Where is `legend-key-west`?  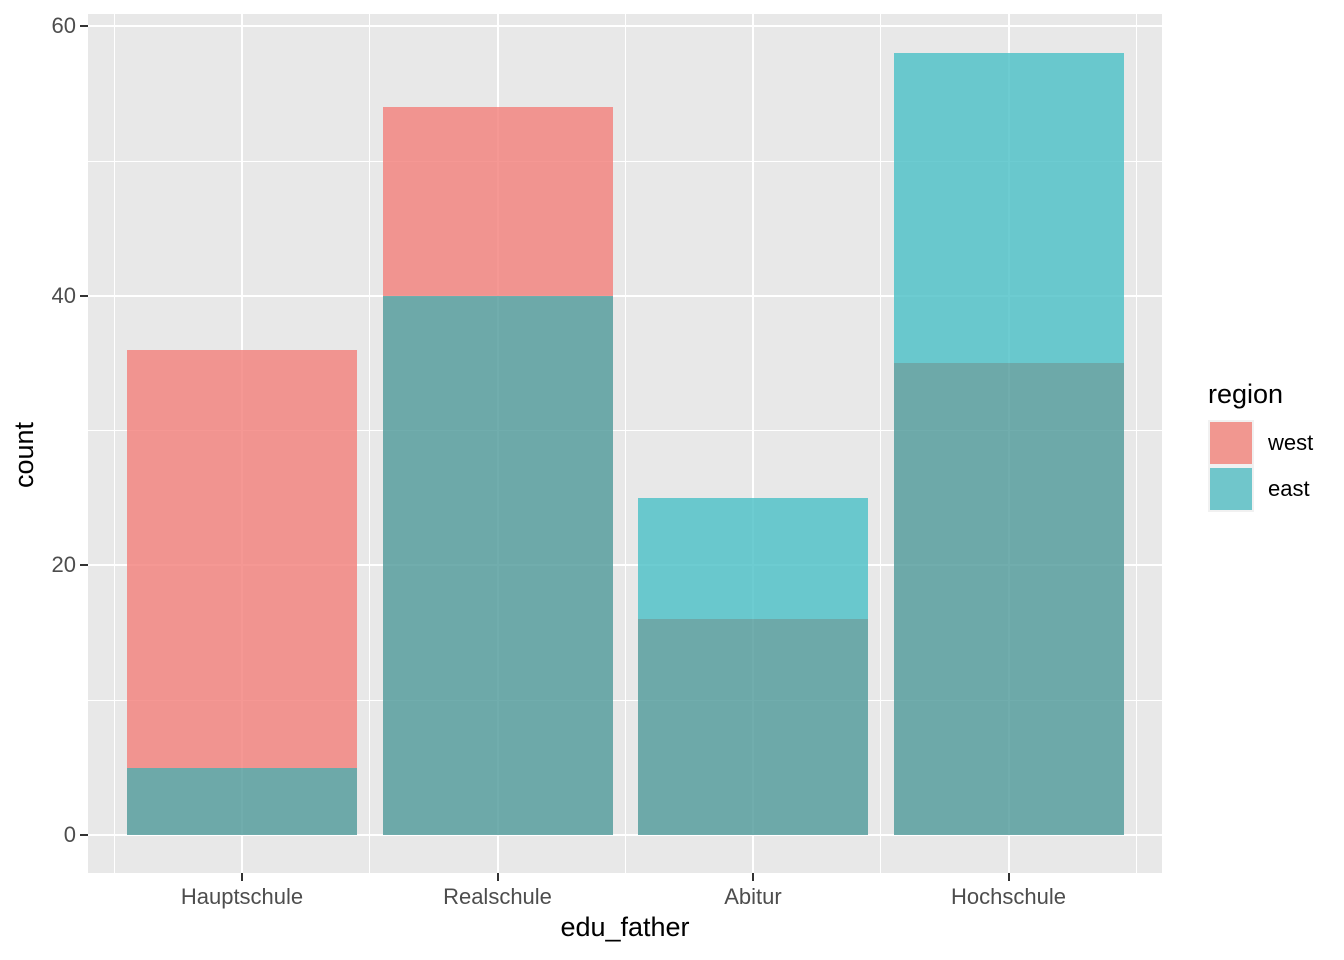
legend-key-west is located at coordinates (1231, 443).